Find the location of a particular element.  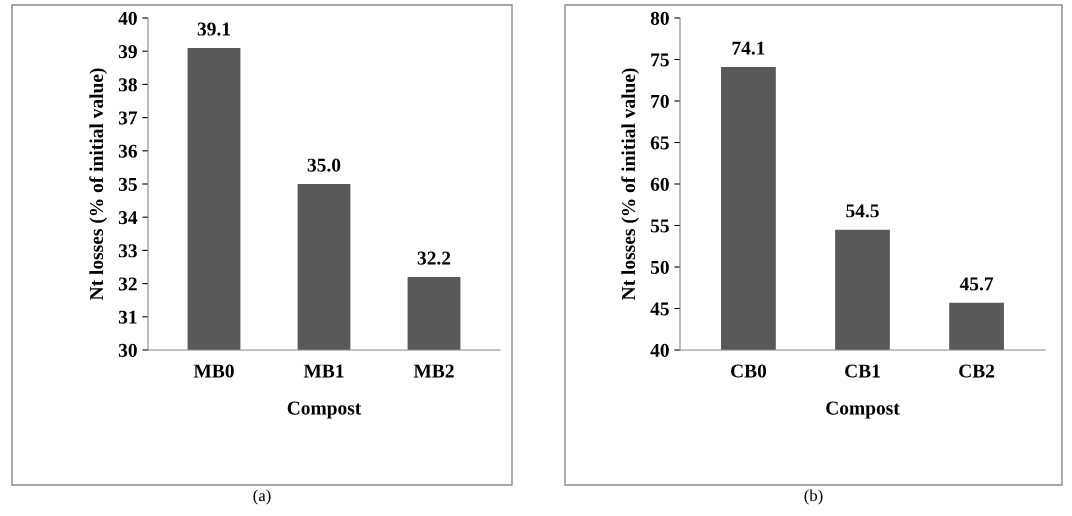

y-tick-label: 60 is located at coordinates (659, 184).